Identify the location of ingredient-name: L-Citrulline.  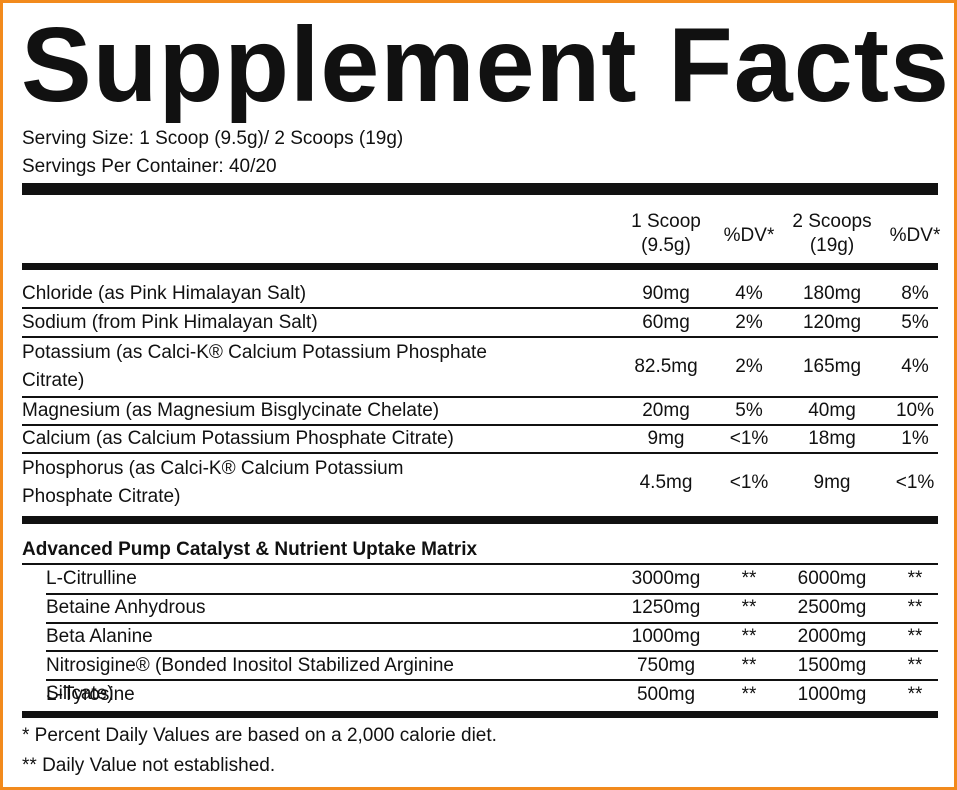
(91, 579).